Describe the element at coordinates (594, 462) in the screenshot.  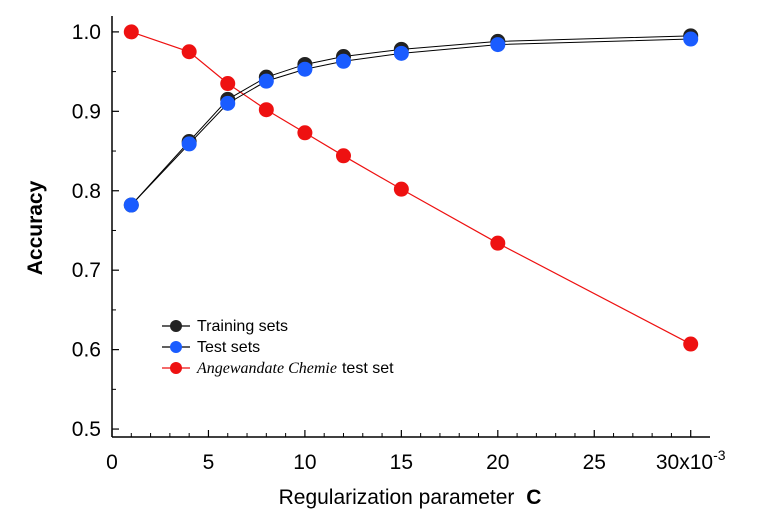
I see `x-tick-label: 25` at that location.